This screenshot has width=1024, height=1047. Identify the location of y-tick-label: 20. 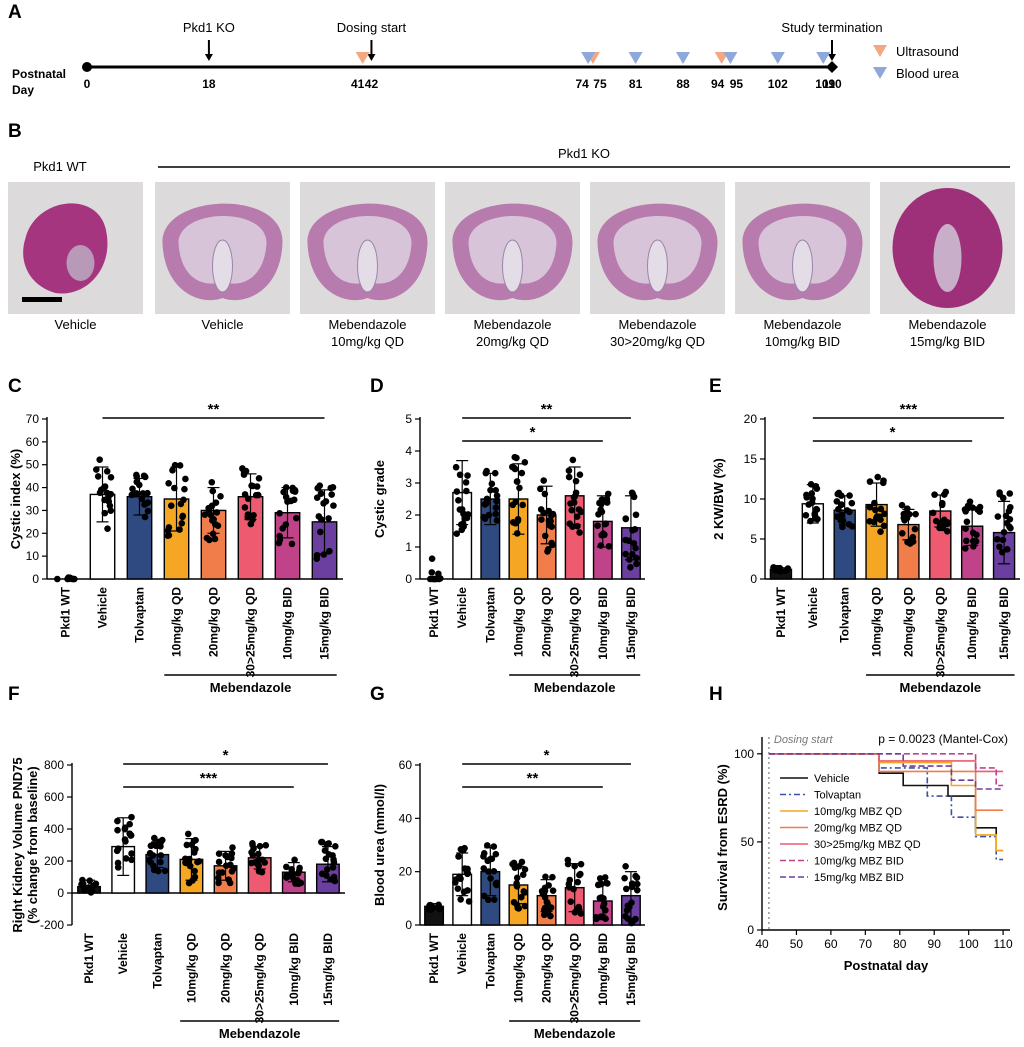
(33, 533).